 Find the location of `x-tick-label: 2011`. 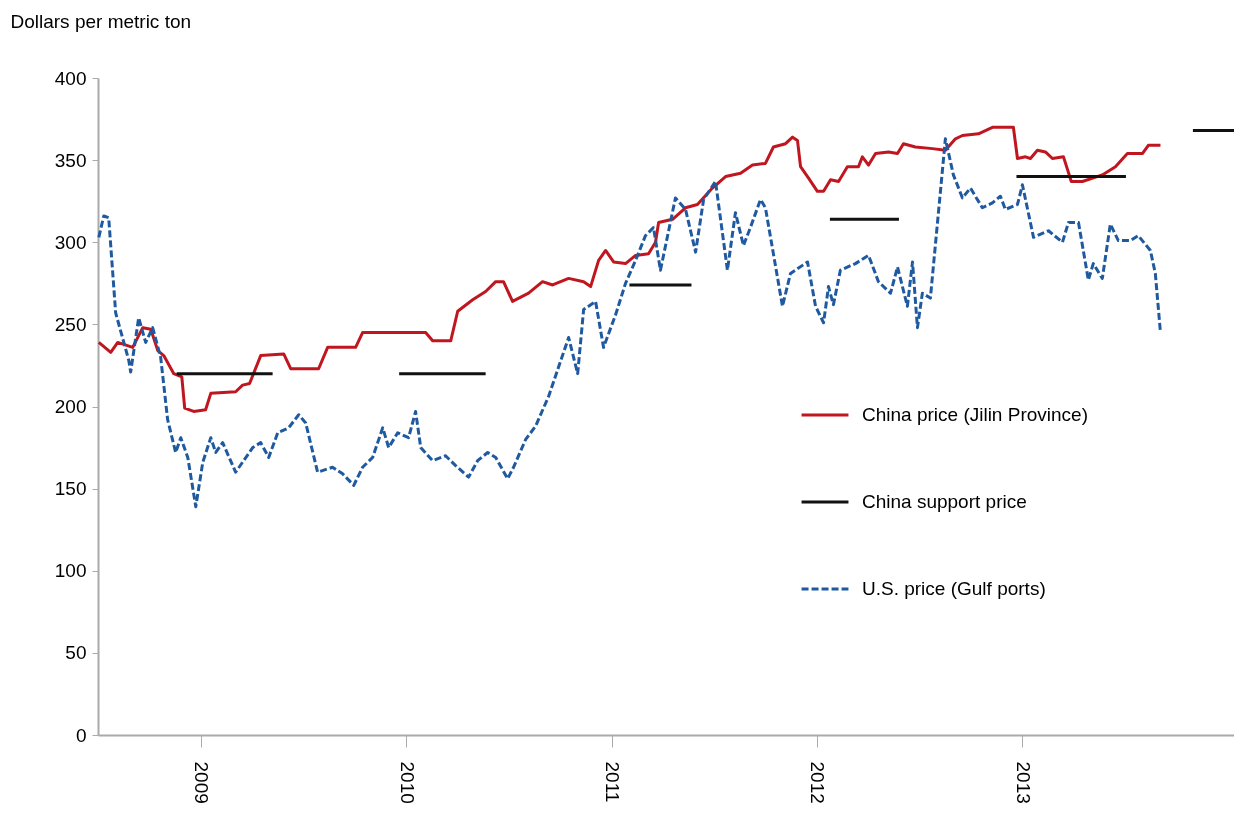

x-tick-label: 2011 is located at coordinates (613, 782).